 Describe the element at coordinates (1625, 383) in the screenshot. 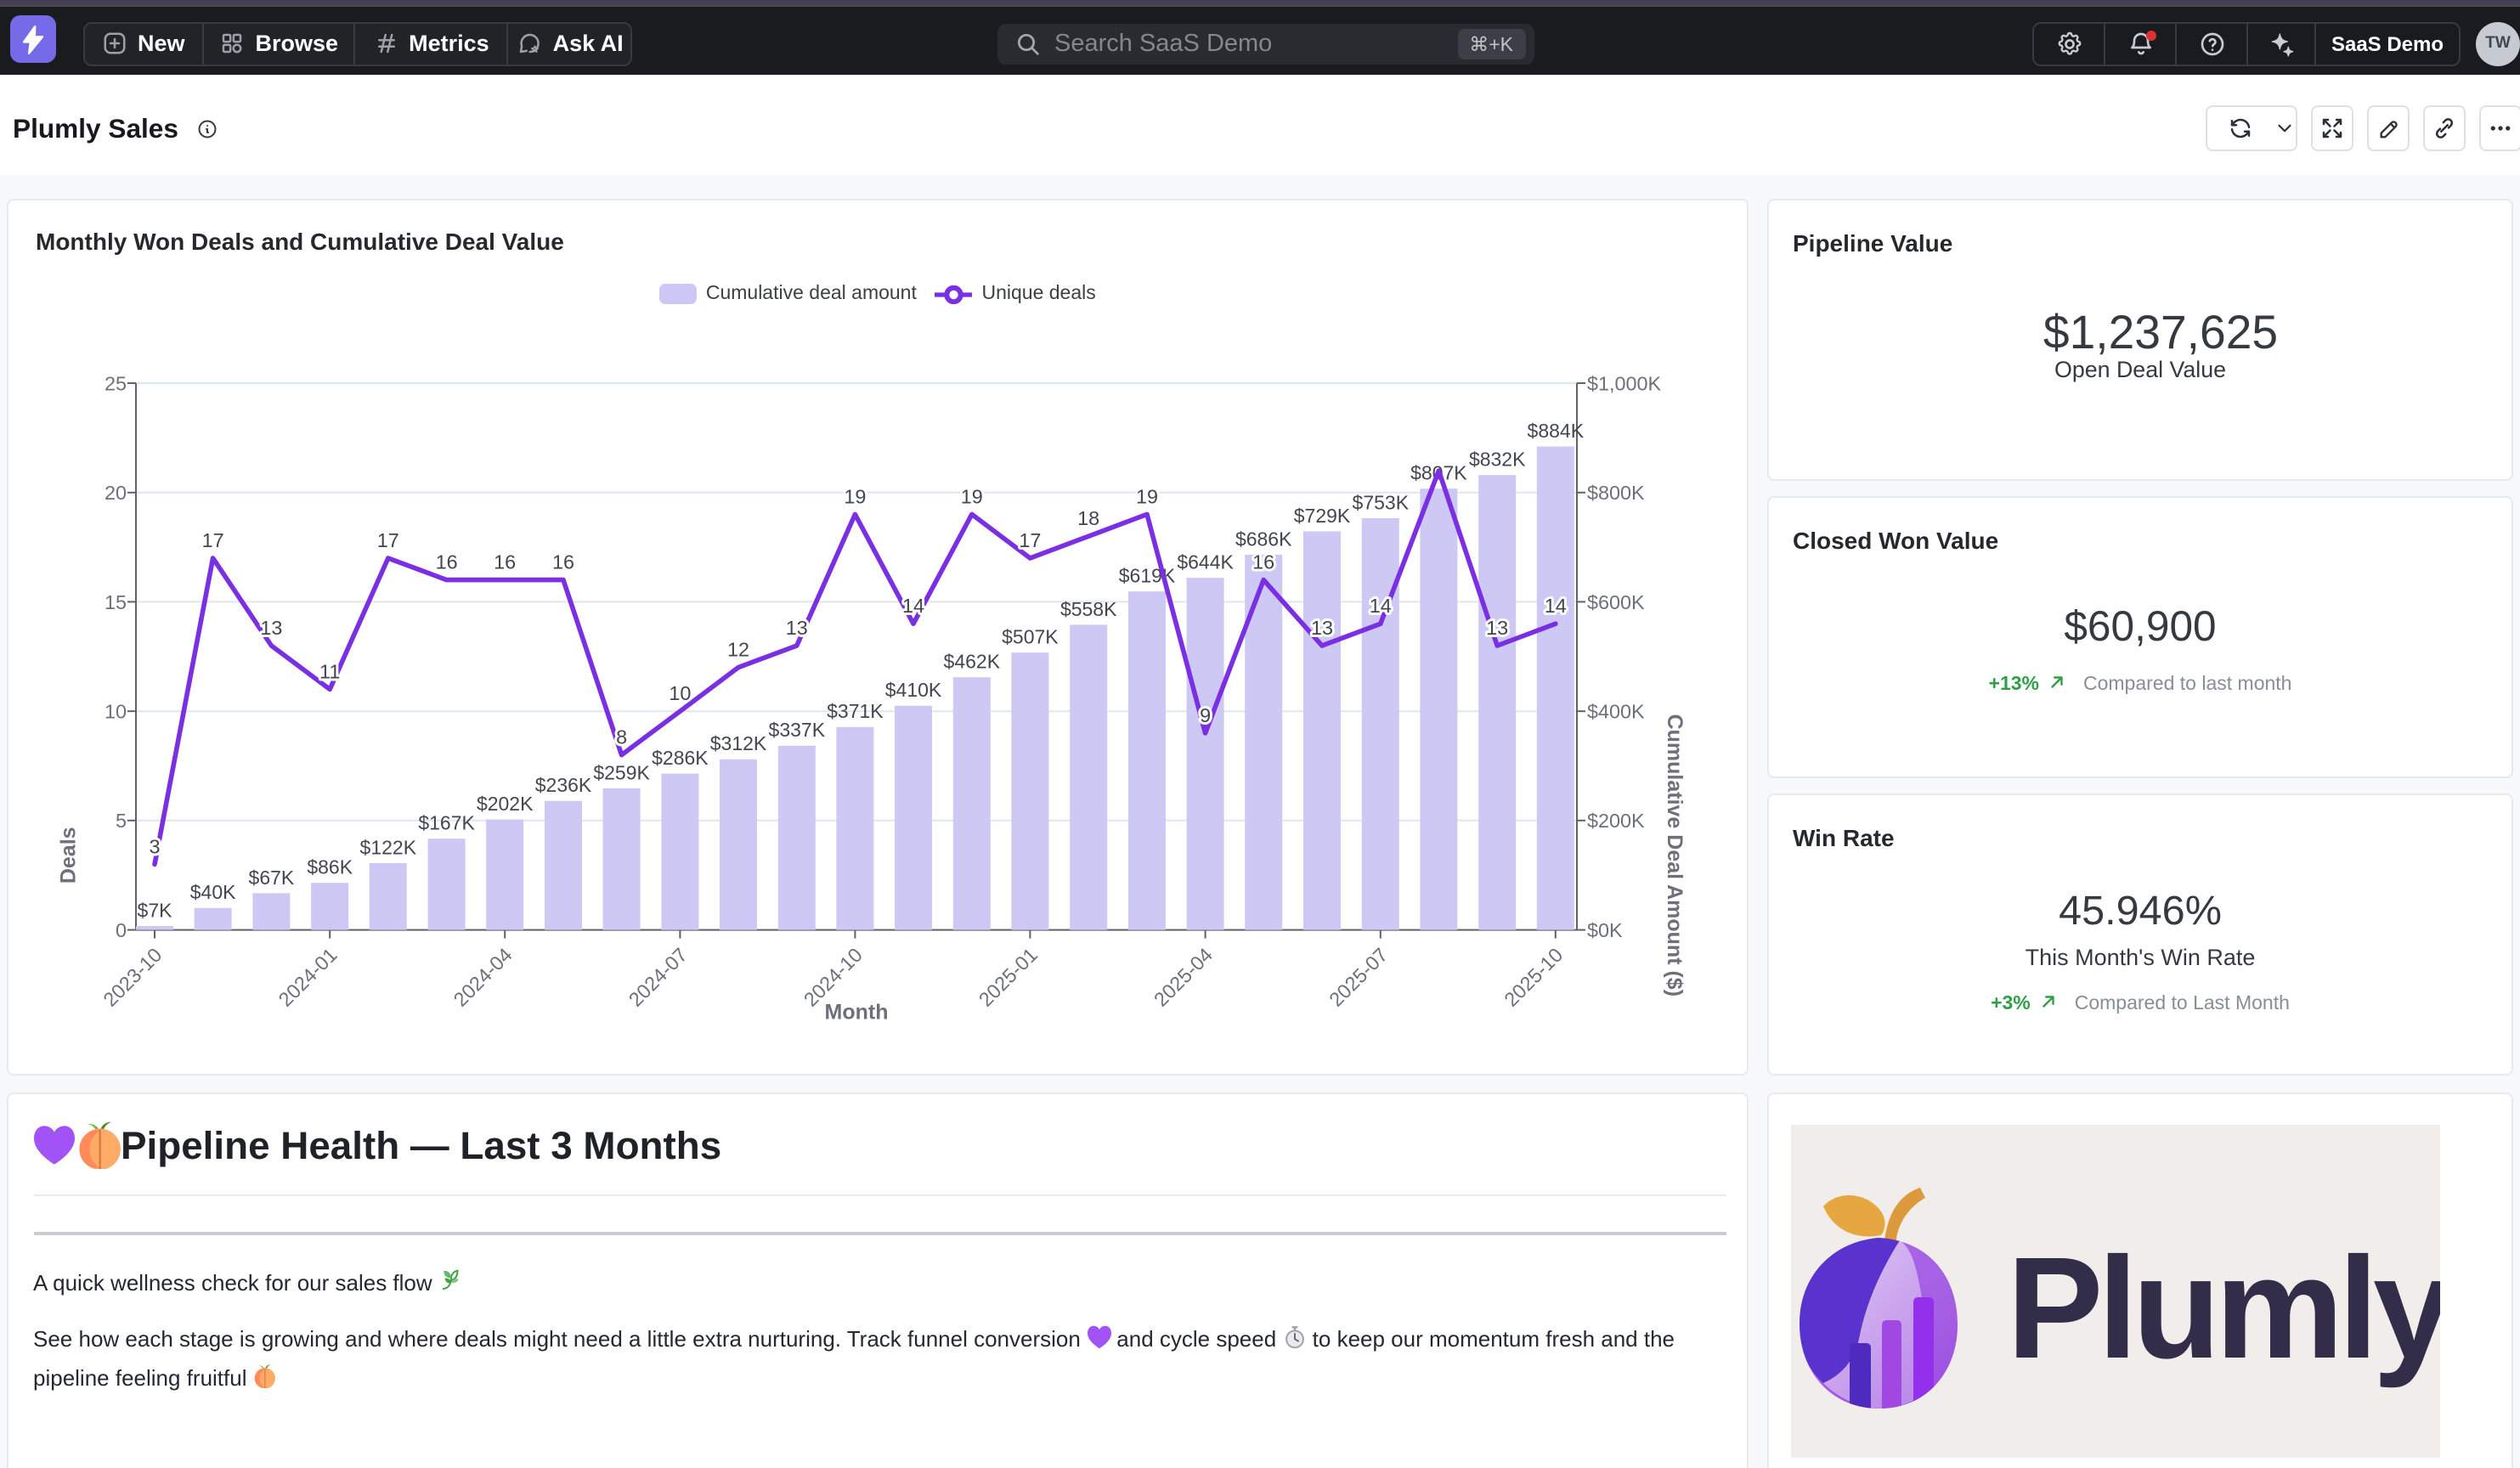

I see `svg-text: $1,000K` at that location.